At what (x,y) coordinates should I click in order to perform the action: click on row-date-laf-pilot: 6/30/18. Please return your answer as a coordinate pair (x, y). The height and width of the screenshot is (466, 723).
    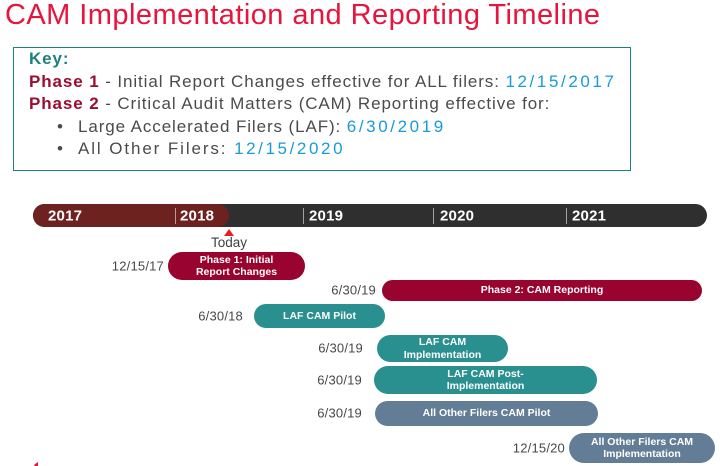
    Looking at the image, I should click on (220, 316).